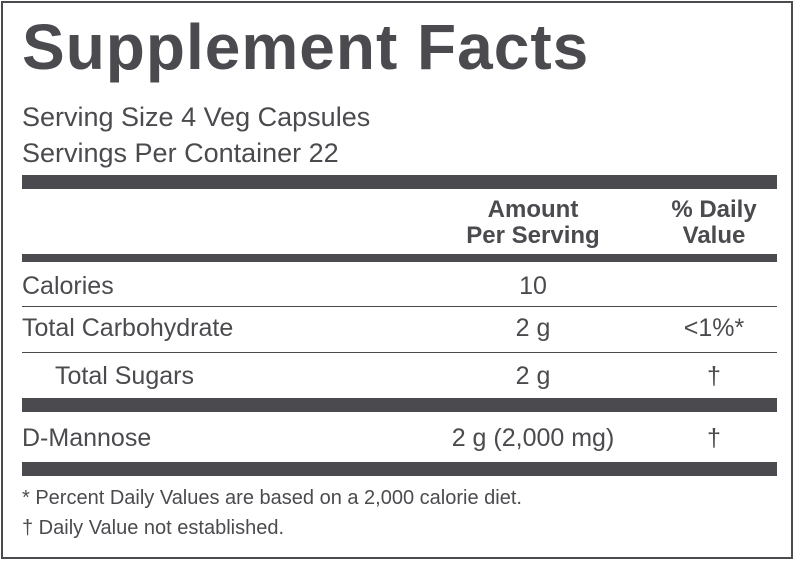  Describe the element at coordinates (399, 258) in the screenshot. I see `medium-divider-header` at that location.